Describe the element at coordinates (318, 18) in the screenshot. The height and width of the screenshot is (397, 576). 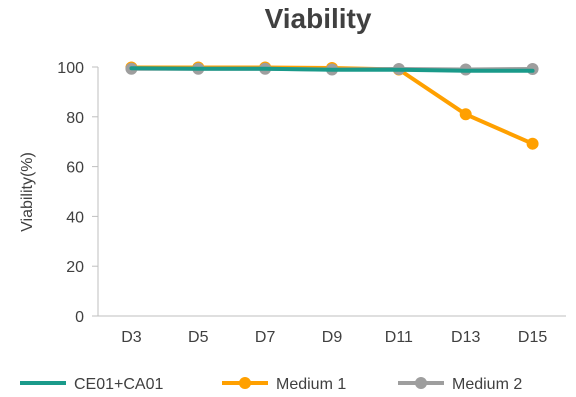
I see `chart-title: Viability` at that location.